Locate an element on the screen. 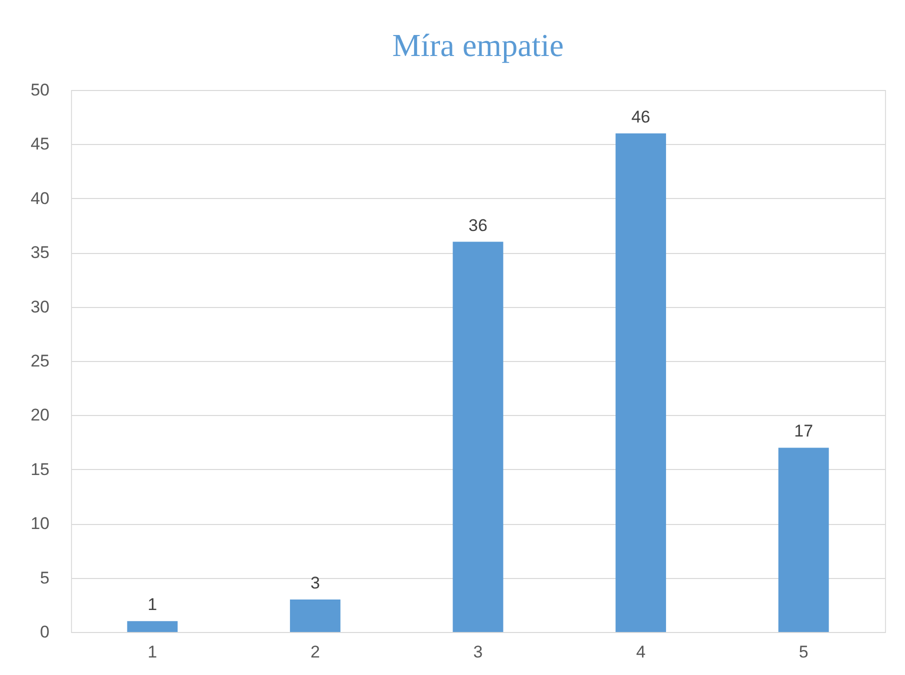  data-label: 1 is located at coordinates (153, 604).